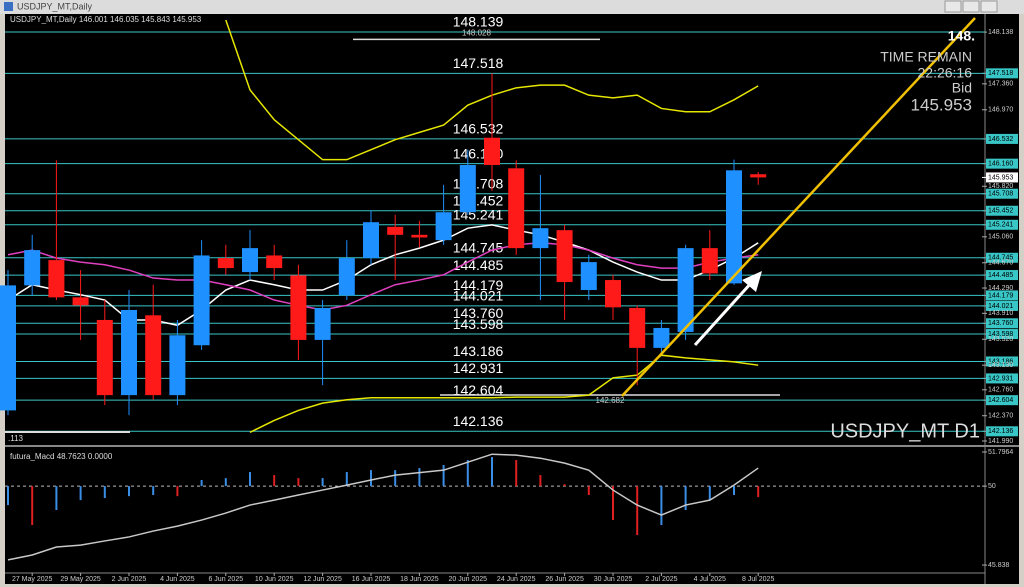 This screenshot has height=587, width=1024. What do you see at coordinates (478, 296) in the screenshot?
I see `level-label: 144.021` at bounding box center [478, 296].